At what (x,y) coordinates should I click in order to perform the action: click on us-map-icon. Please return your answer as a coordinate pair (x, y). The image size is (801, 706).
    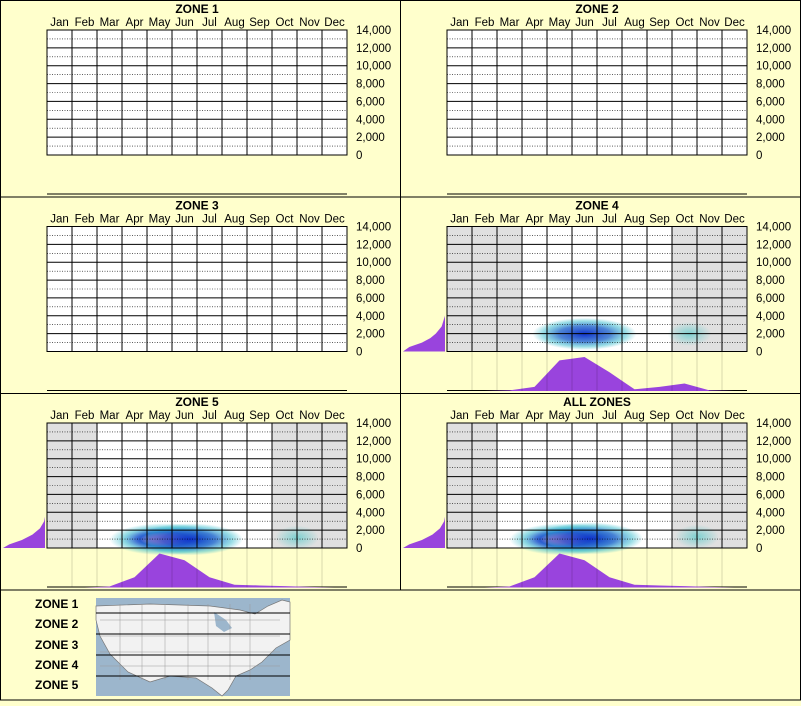
    Looking at the image, I should click on (193, 647).